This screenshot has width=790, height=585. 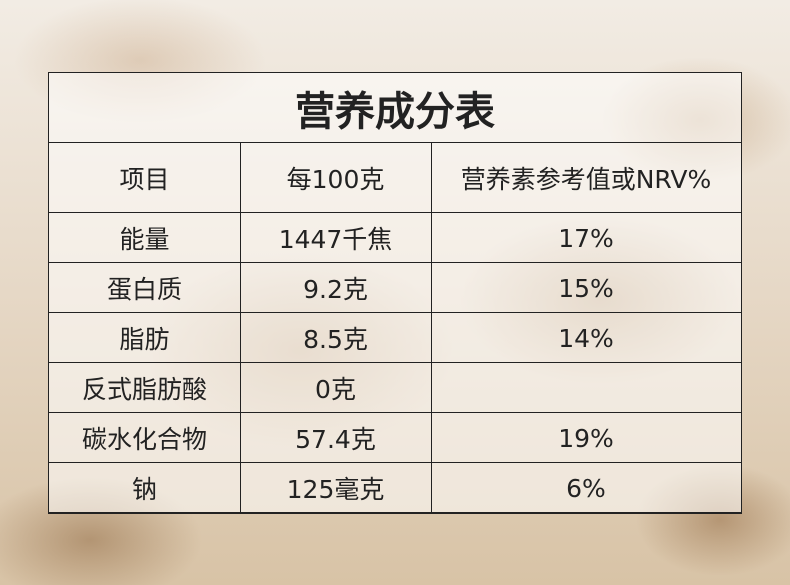 What do you see at coordinates (335, 289) in the screenshot?
I see `table-cell: 9.2克` at bounding box center [335, 289].